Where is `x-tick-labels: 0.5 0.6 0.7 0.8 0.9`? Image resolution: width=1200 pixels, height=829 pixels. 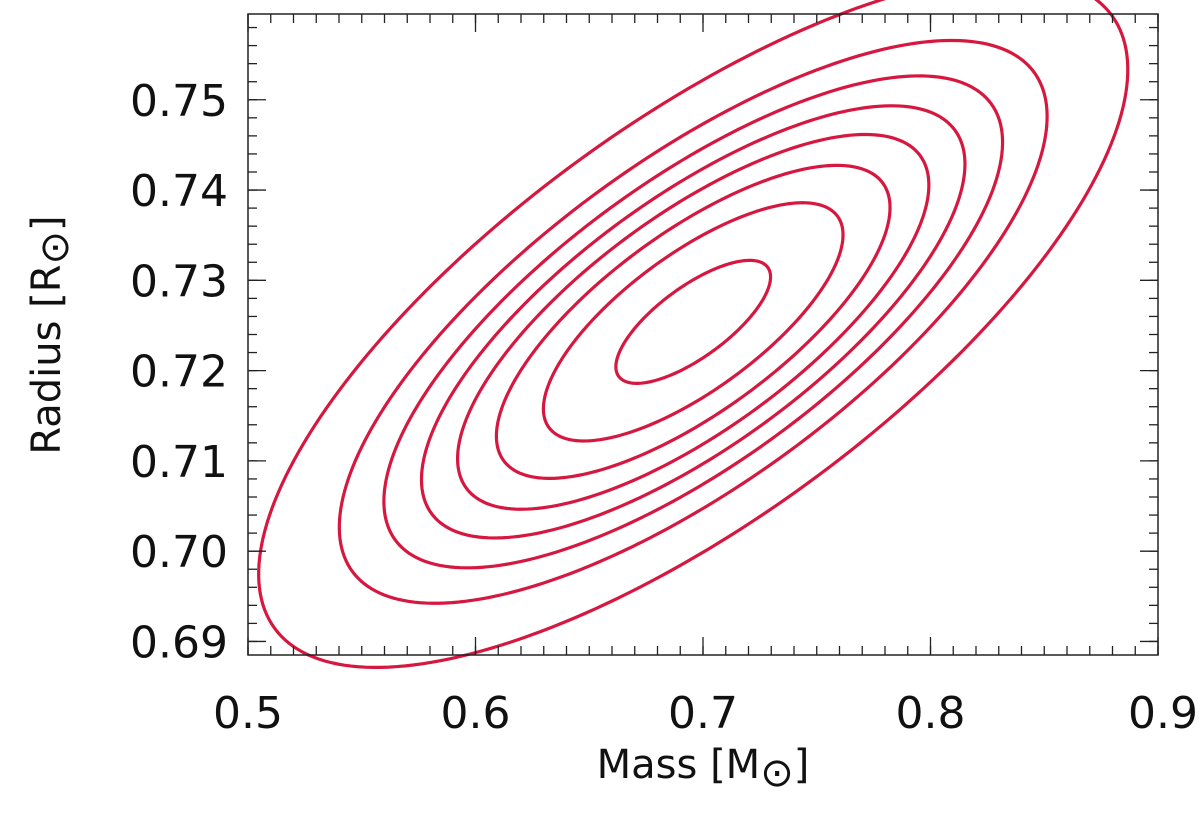 x-tick-labels: 0.5 0.6 0.7 0.8 0.9 is located at coordinates (705, 713).